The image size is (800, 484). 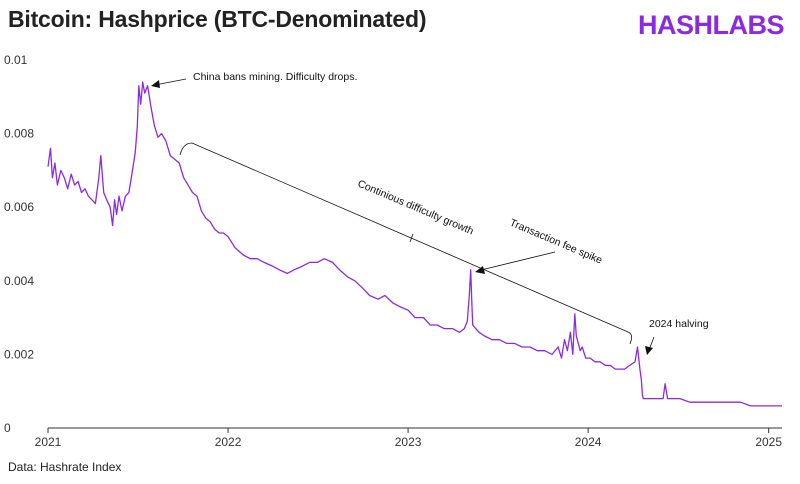 What do you see at coordinates (19, 244) in the screenshot?
I see `y-axis-labels: 0 0.002 0.004 0.006 0.008 0.01` at bounding box center [19, 244].